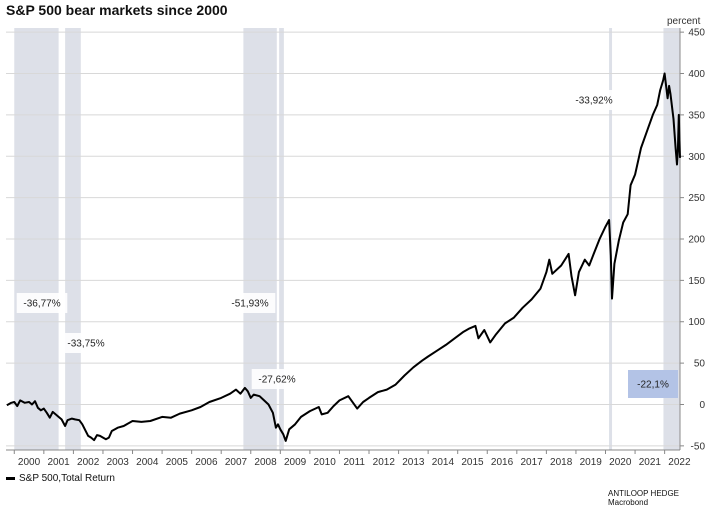  Describe the element at coordinates (684, 21) in the screenshot. I see `y-axis-unit-label: percent` at that location.